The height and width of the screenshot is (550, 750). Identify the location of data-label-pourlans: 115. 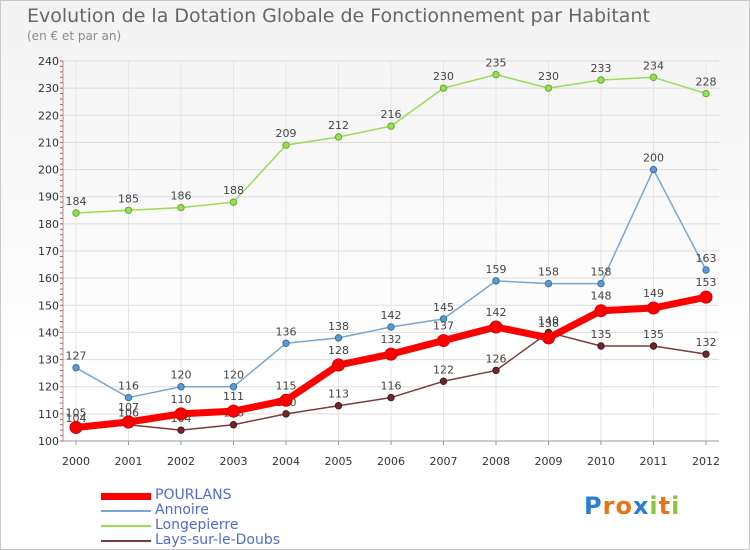
(286, 385).